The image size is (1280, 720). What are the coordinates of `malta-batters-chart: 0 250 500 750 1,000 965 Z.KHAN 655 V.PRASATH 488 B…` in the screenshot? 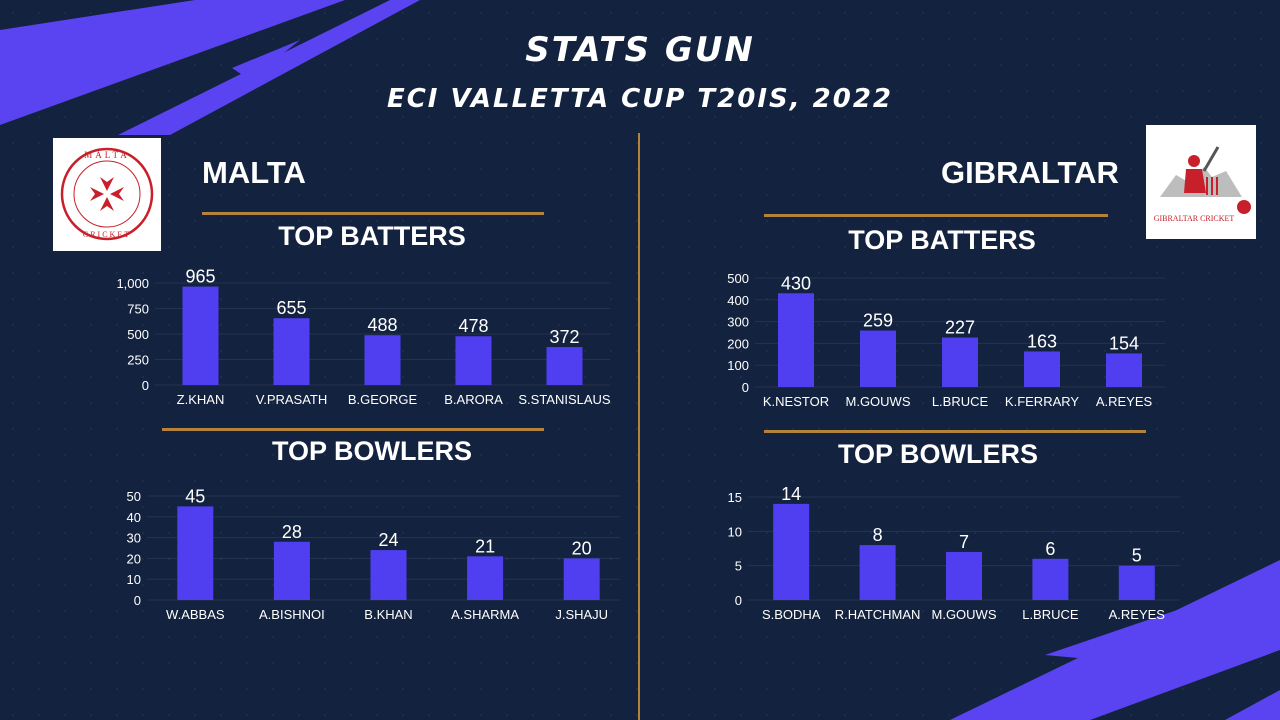 It's located at (363, 337).